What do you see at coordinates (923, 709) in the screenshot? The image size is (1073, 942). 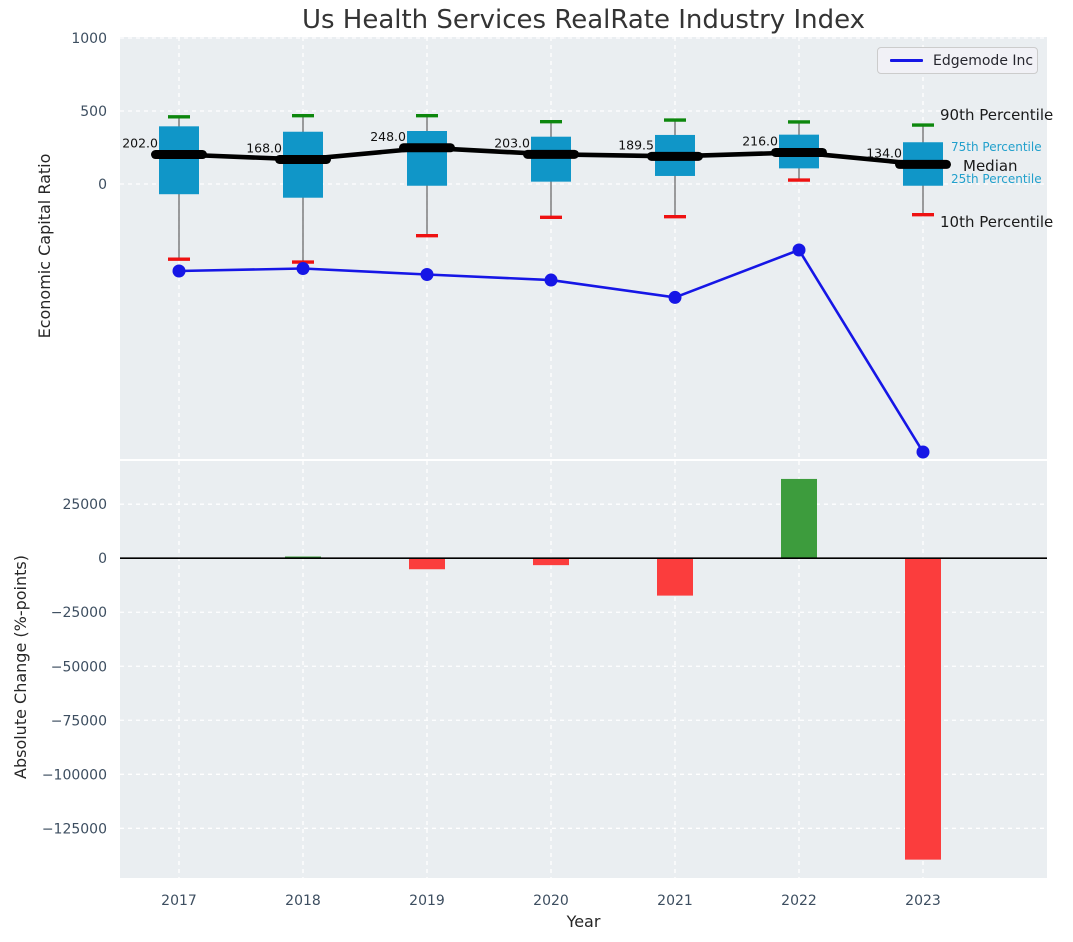 I see `bar-2023` at bounding box center [923, 709].